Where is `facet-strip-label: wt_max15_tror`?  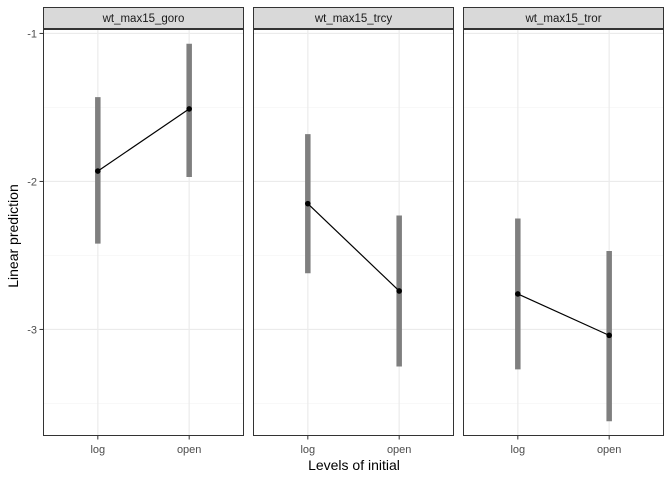
facet-strip-label: wt_max15_tror is located at coordinates (562, 19).